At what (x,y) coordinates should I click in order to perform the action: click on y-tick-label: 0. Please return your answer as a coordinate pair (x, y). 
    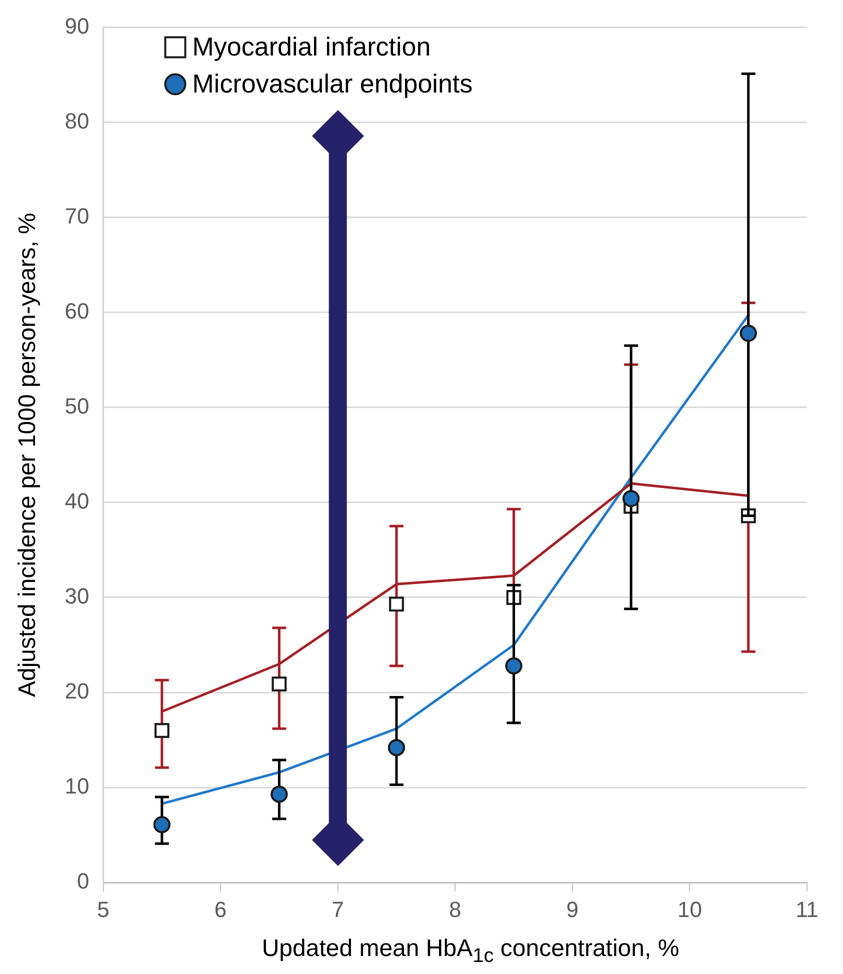
    Looking at the image, I should click on (83, 881).